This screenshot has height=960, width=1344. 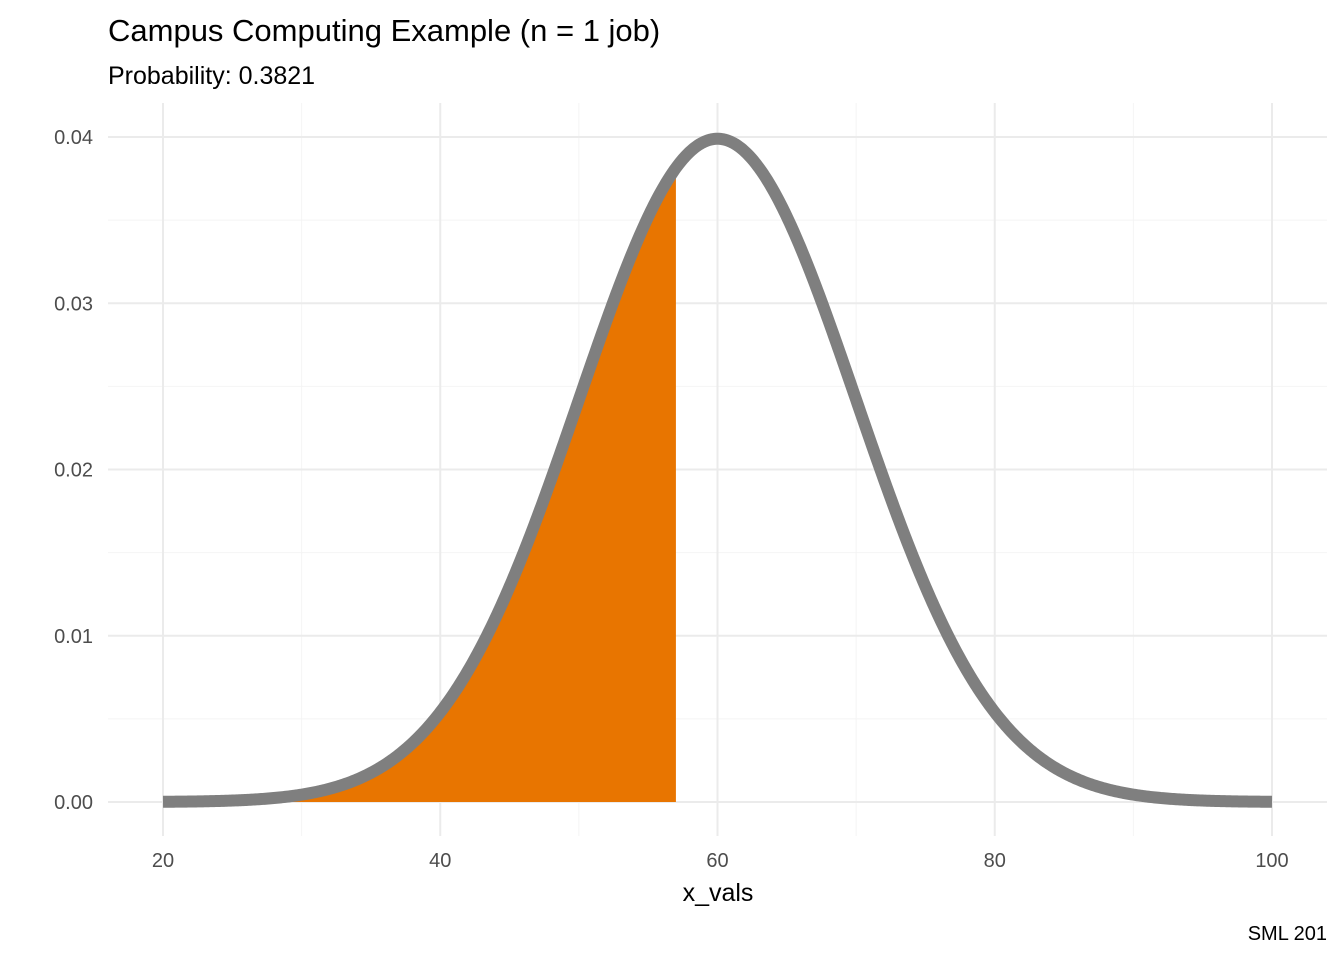 What do you see at coordinates (1287, 934) in the screenshot?
I see `chart-caption: SML 201` at bounding box center [1287, 934].